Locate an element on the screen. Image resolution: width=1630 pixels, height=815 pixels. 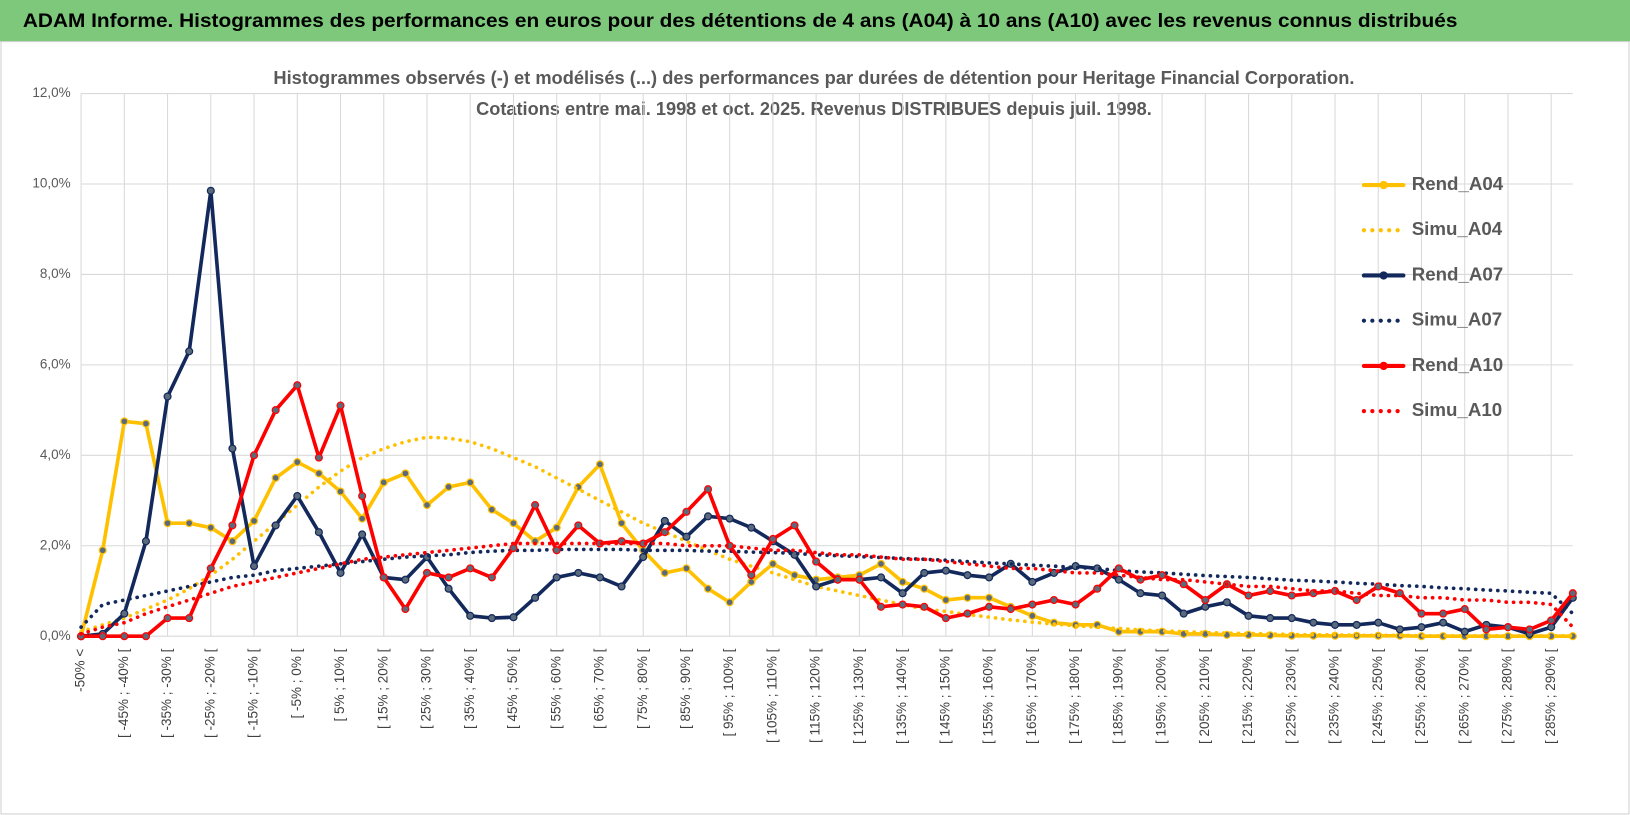
y-tick-label: 10,0% is located at coordinates (51, 183).